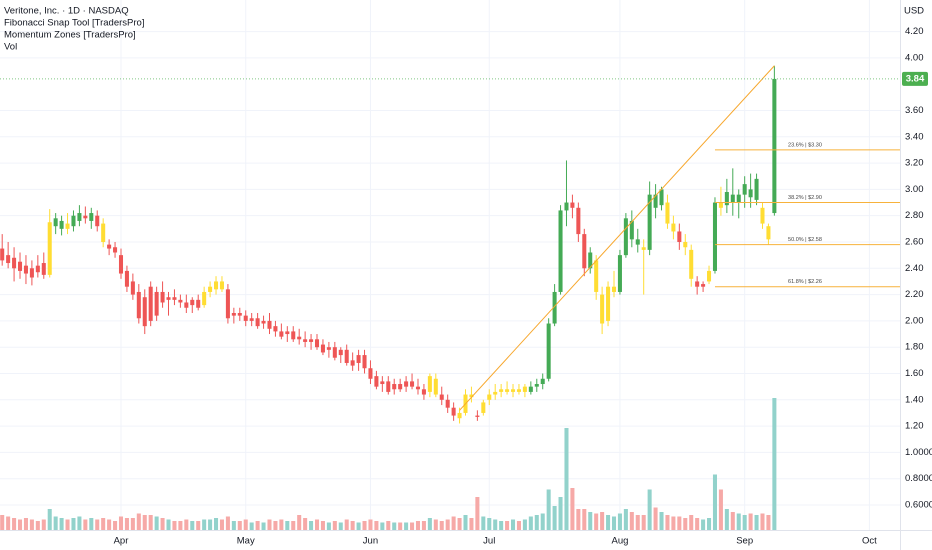 The height and width of the screenshot is (550, 932). Describe the element at coordinates (805, 282) in the screenshot. I see `fib-label: 61.8% | $2.26` at that location.